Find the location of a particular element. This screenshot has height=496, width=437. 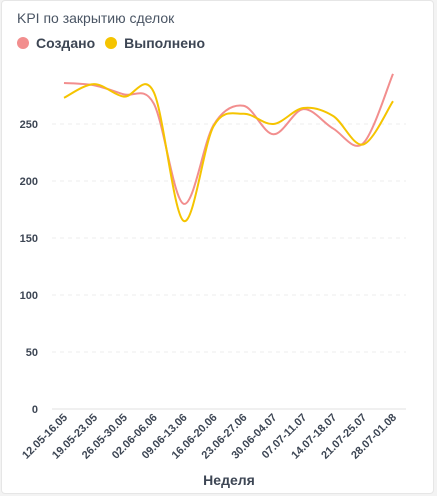

y-tick-label: 250 is located at coordinates (29, 125).